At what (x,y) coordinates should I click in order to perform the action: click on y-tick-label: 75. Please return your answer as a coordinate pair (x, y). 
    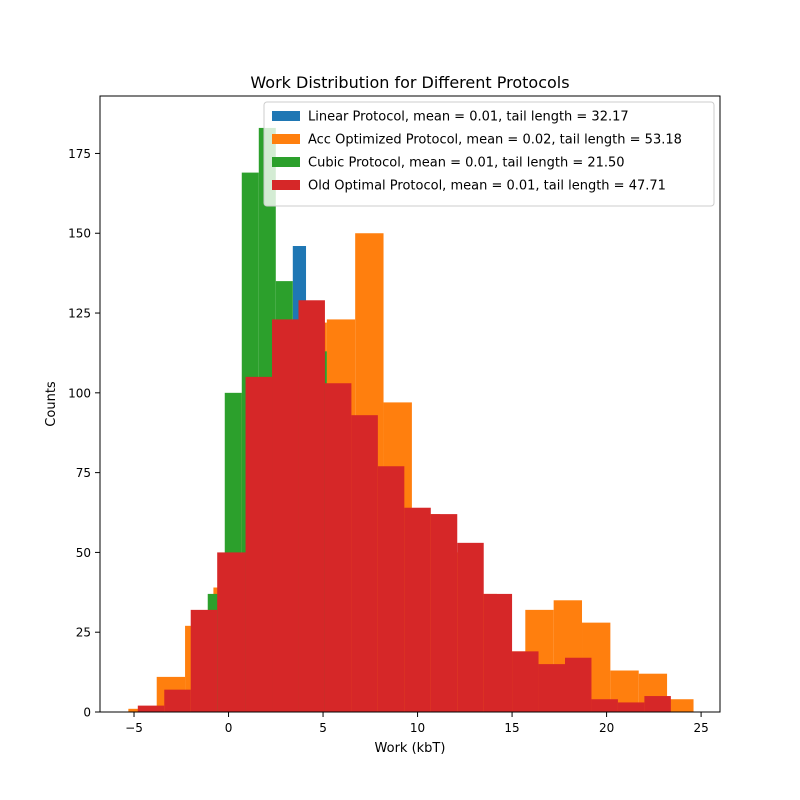
    Looking at the image, I should click on (83, 473).